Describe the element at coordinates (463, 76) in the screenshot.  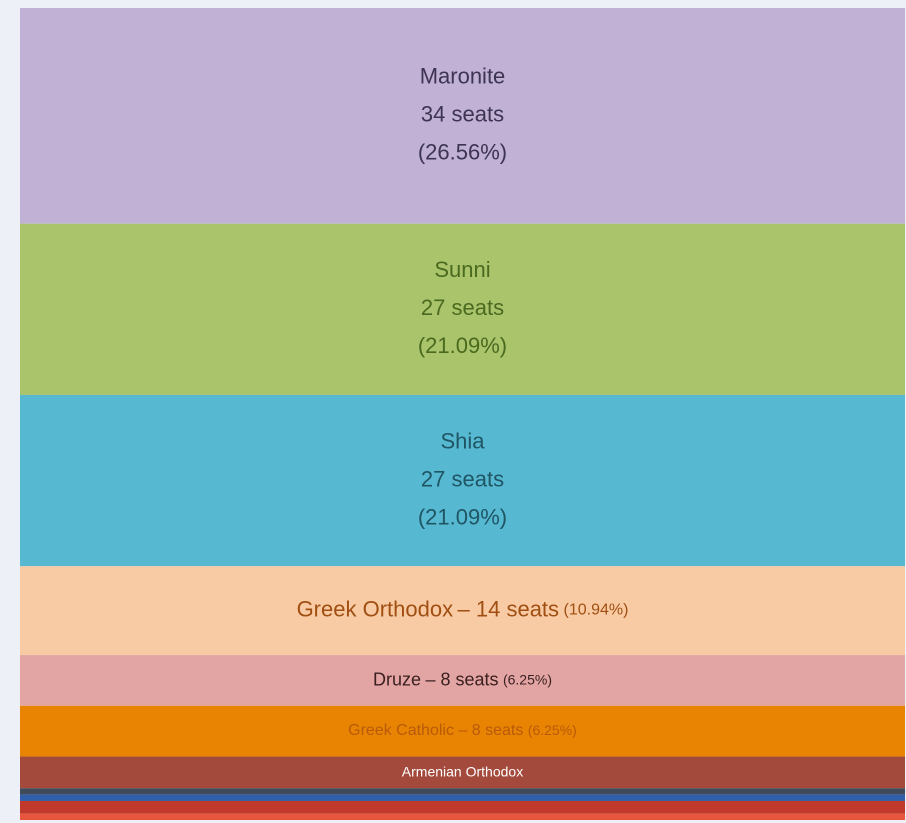
I see `segment-name: Maronite` at that location.